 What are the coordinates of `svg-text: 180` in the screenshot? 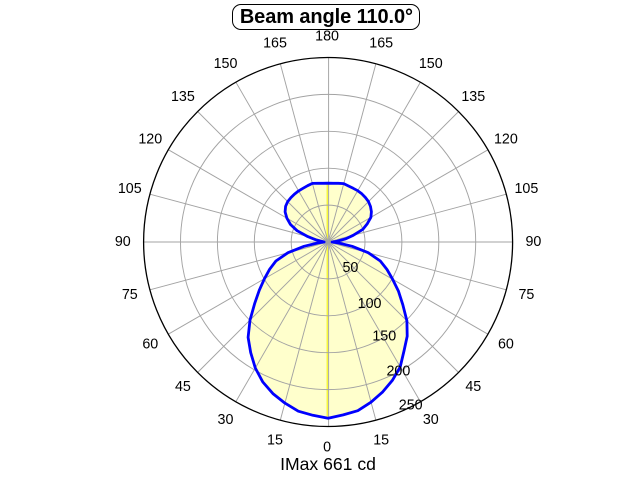 It's located at (327, 37).